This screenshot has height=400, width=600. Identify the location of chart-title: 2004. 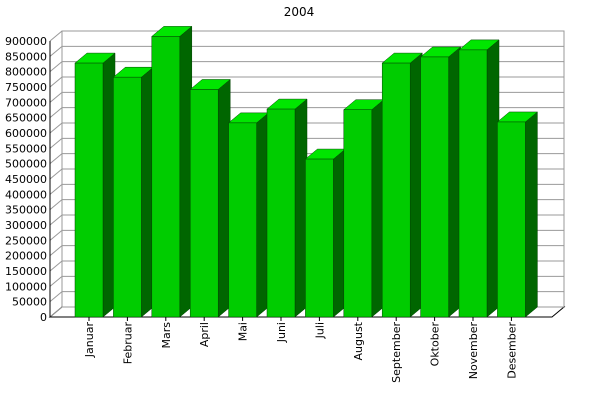
(299, 12).